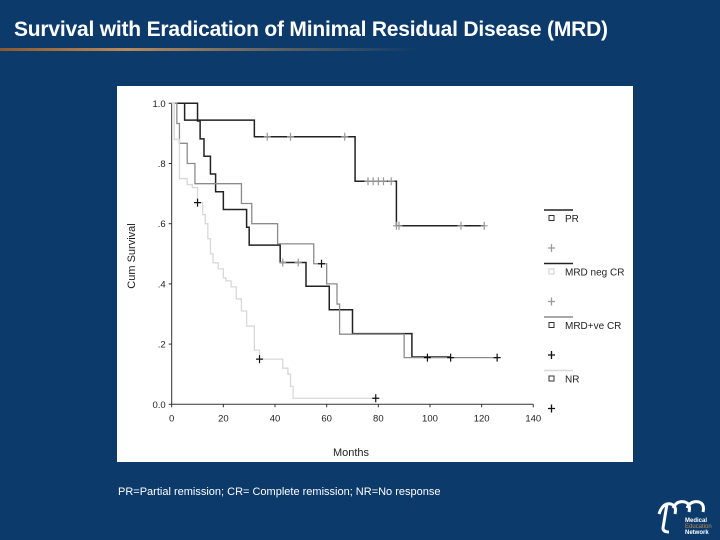  Describe the element at coordinates (533, 418) in the screenshot. I see `x-tick-label: 140` at that location.